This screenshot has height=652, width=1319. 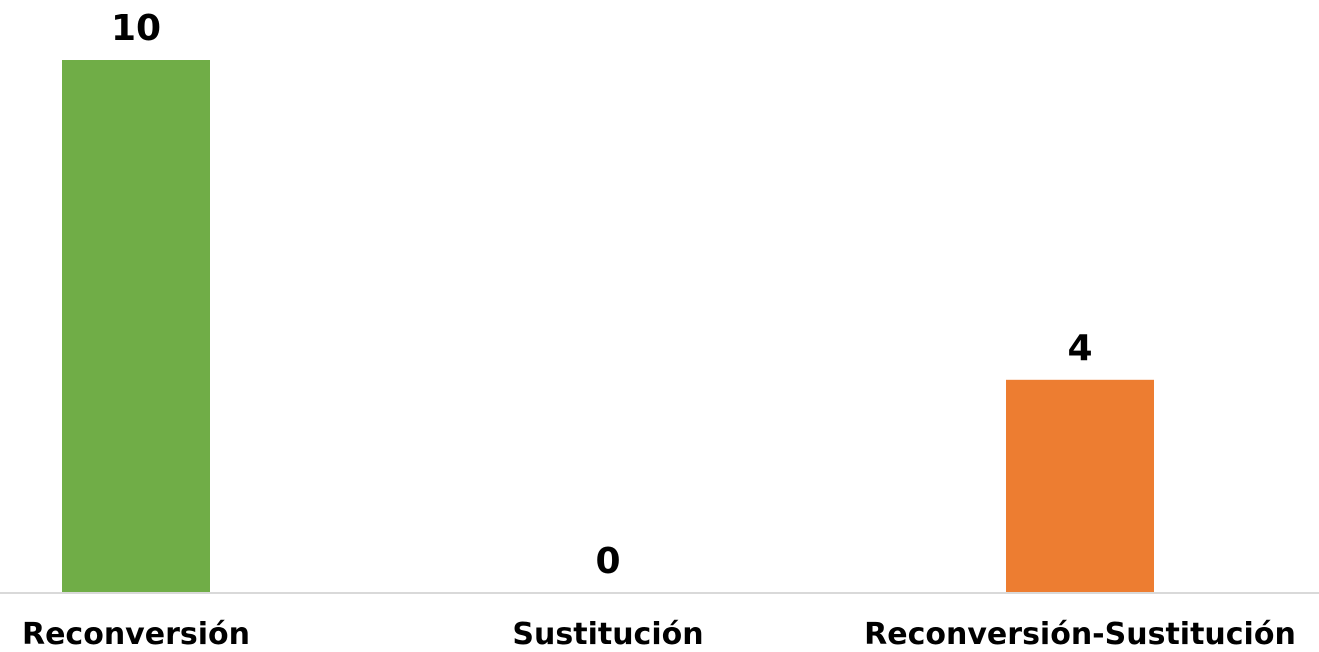 What do you see at coordinates (136, 634) in the screenshot?
I see `category-label-0: Reconversión` at bounding box center [136, 634].